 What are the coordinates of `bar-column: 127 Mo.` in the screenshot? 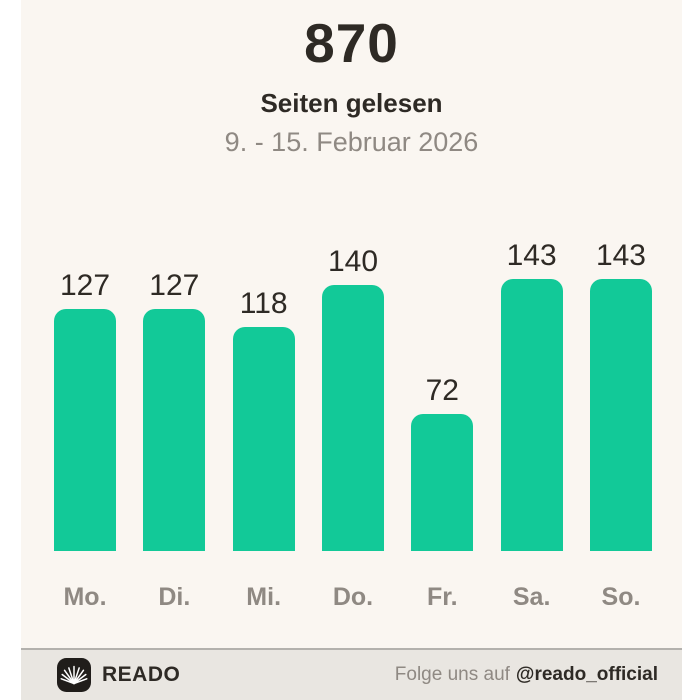 It's located at (85, 440).